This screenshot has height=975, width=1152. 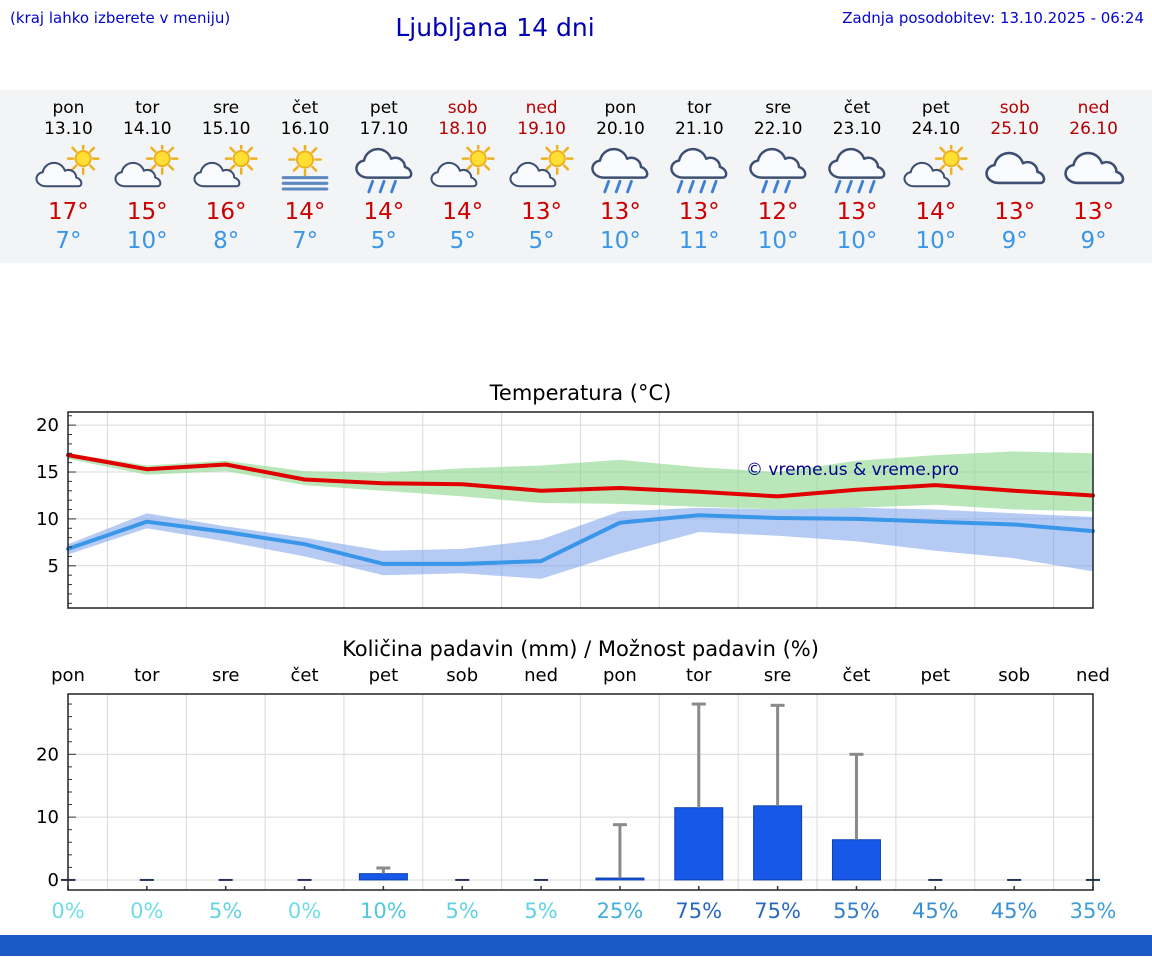 I want to click on precip-probability: 10%, so click(x=383, y=911).